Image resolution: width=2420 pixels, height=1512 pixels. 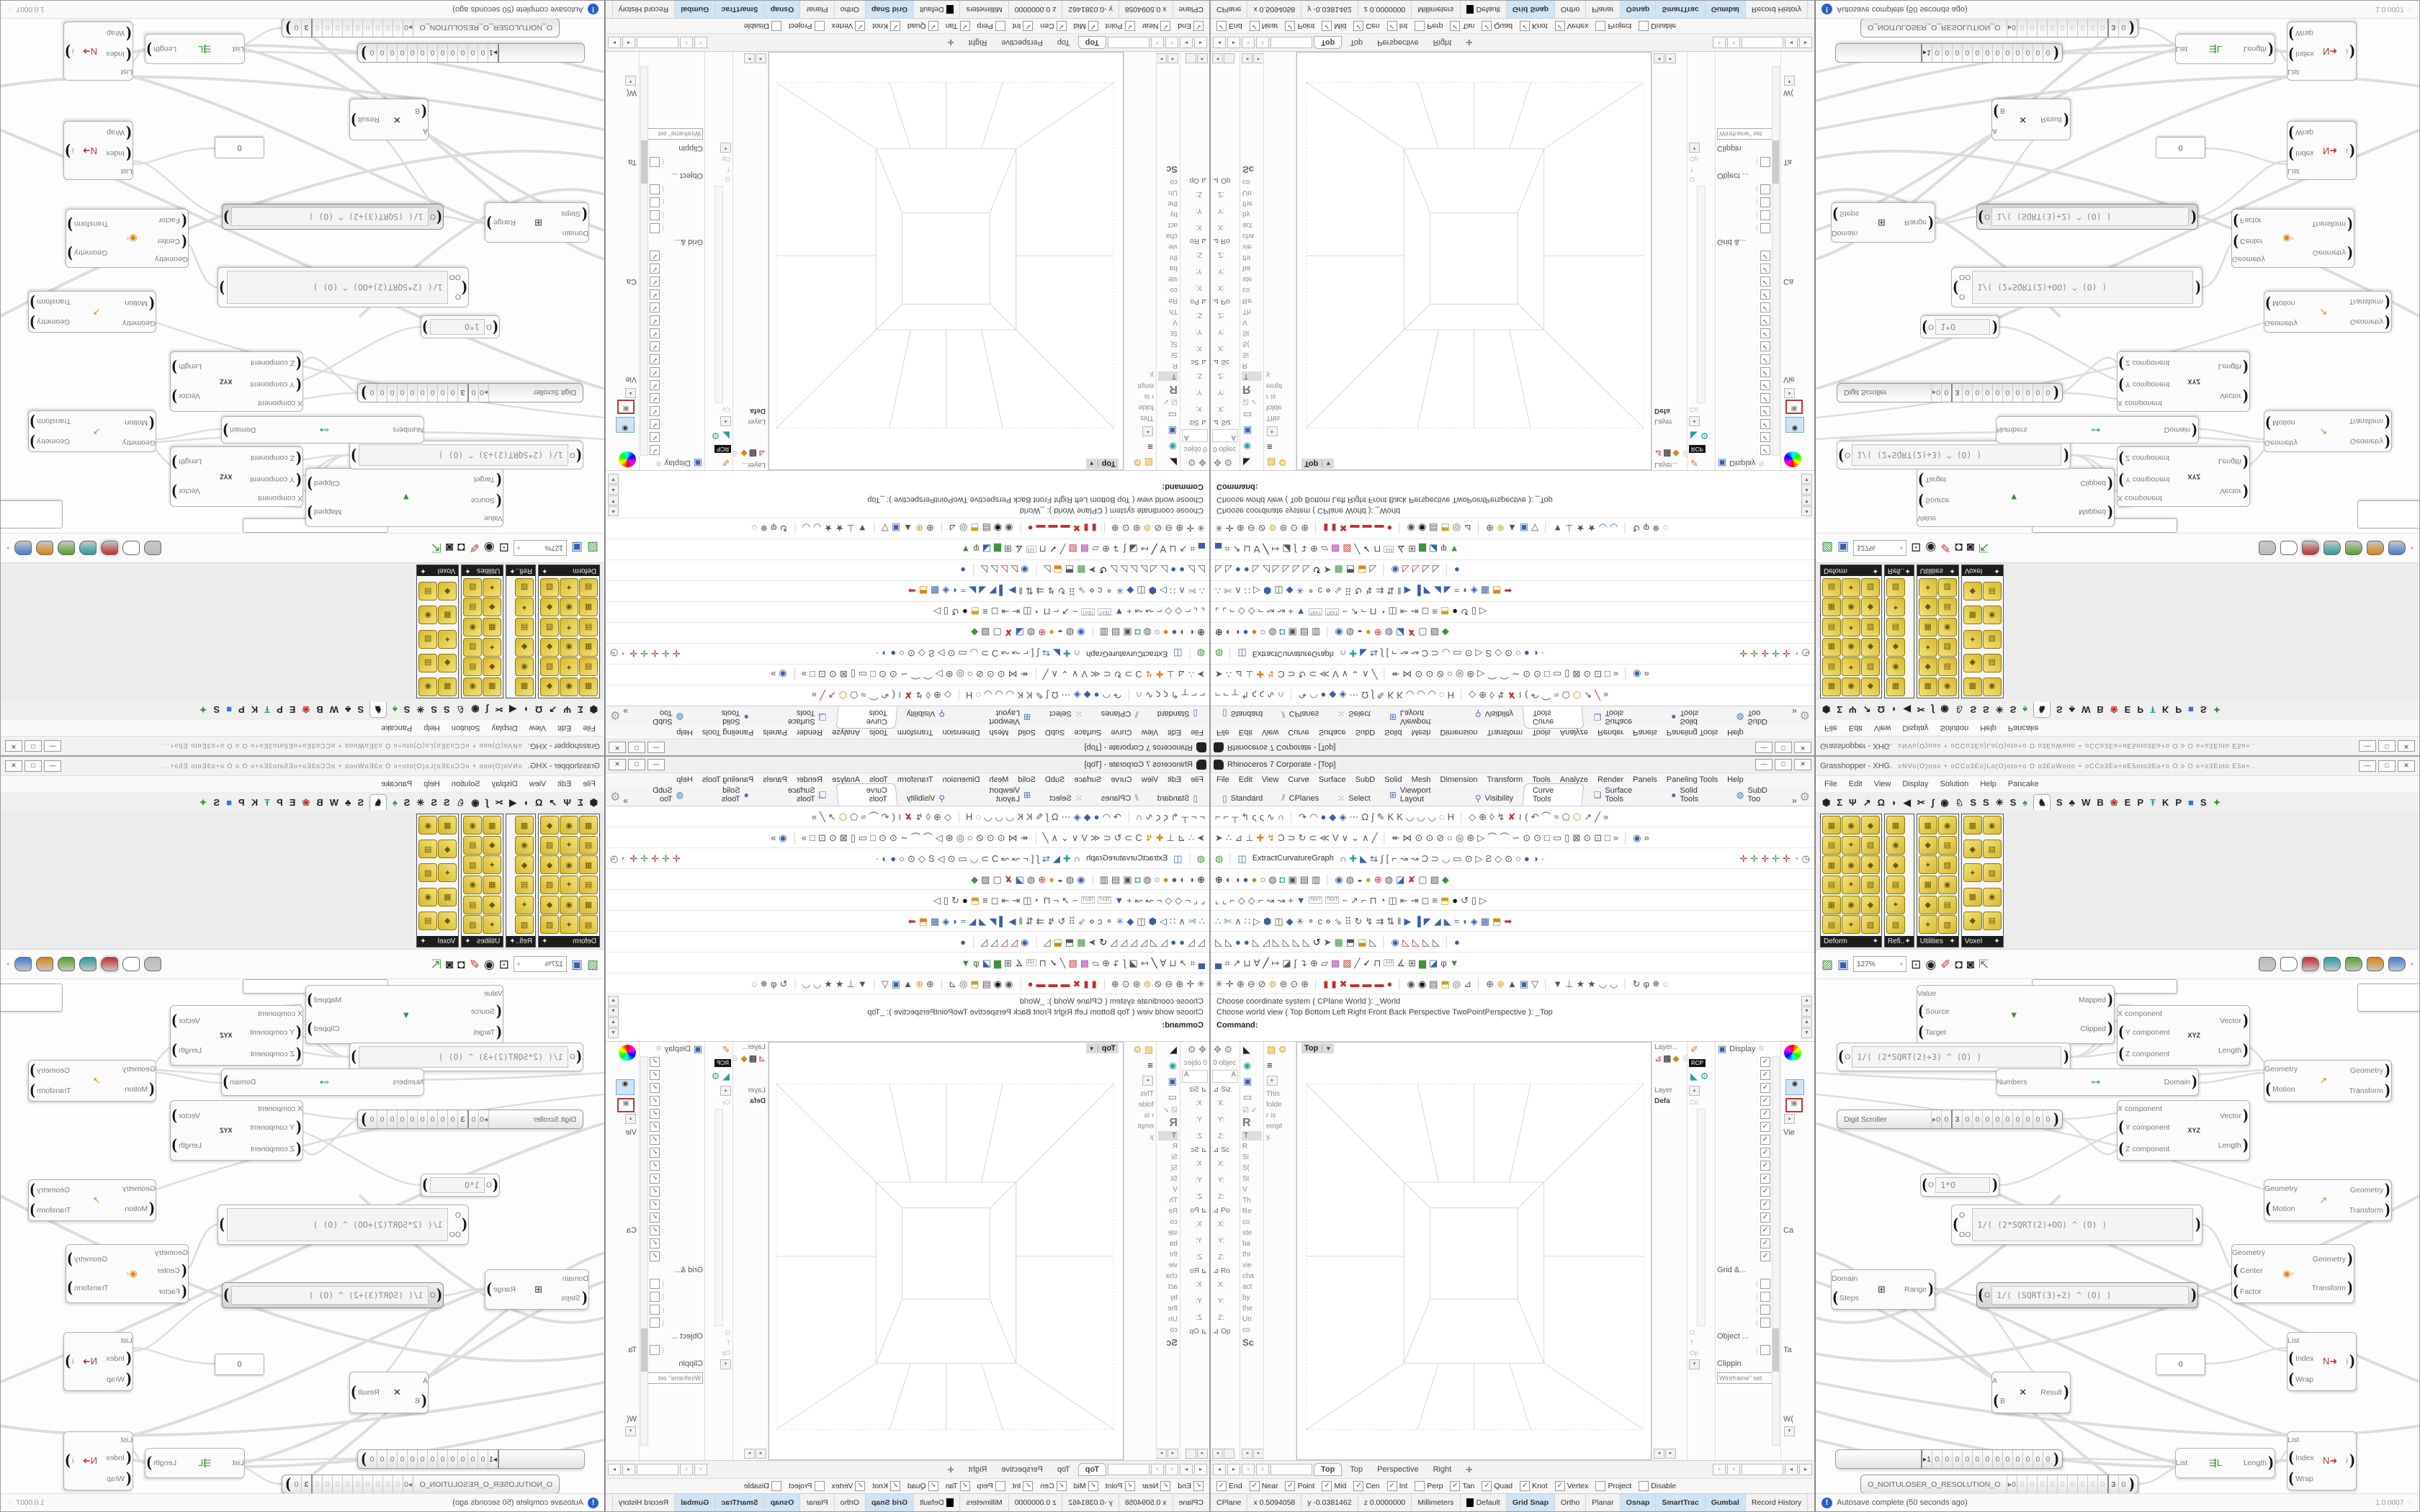 I want to click on scroll-left-icon: ◂, so click(x=1659, y=1454).